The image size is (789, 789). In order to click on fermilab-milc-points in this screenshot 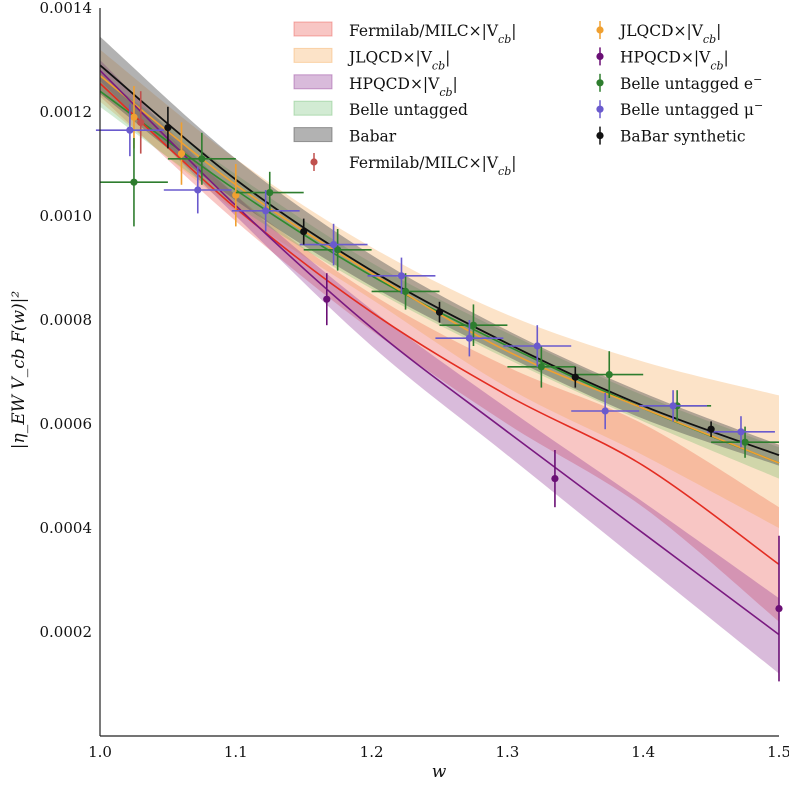, I will do `click(141, 122)`.